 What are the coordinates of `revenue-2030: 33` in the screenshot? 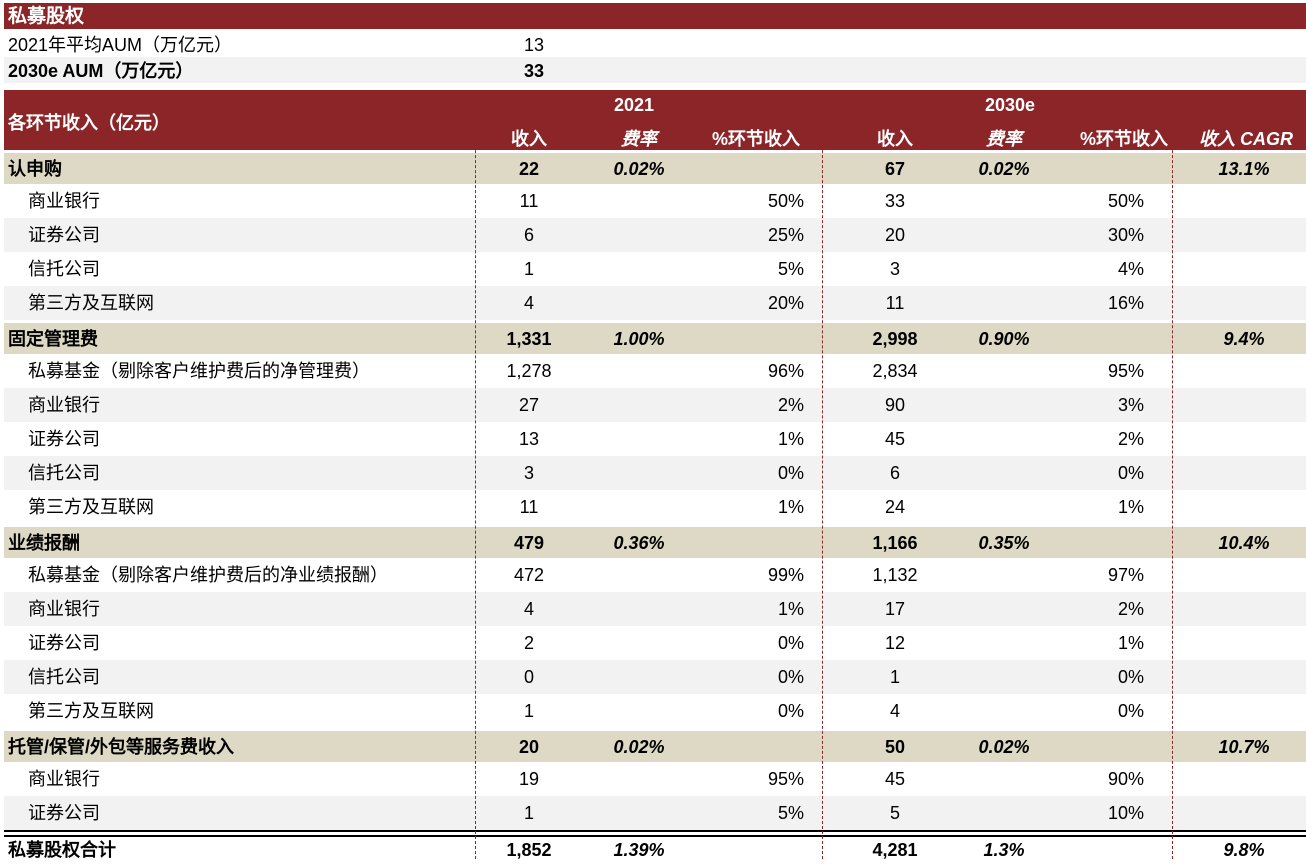 It's located at (895, 201).